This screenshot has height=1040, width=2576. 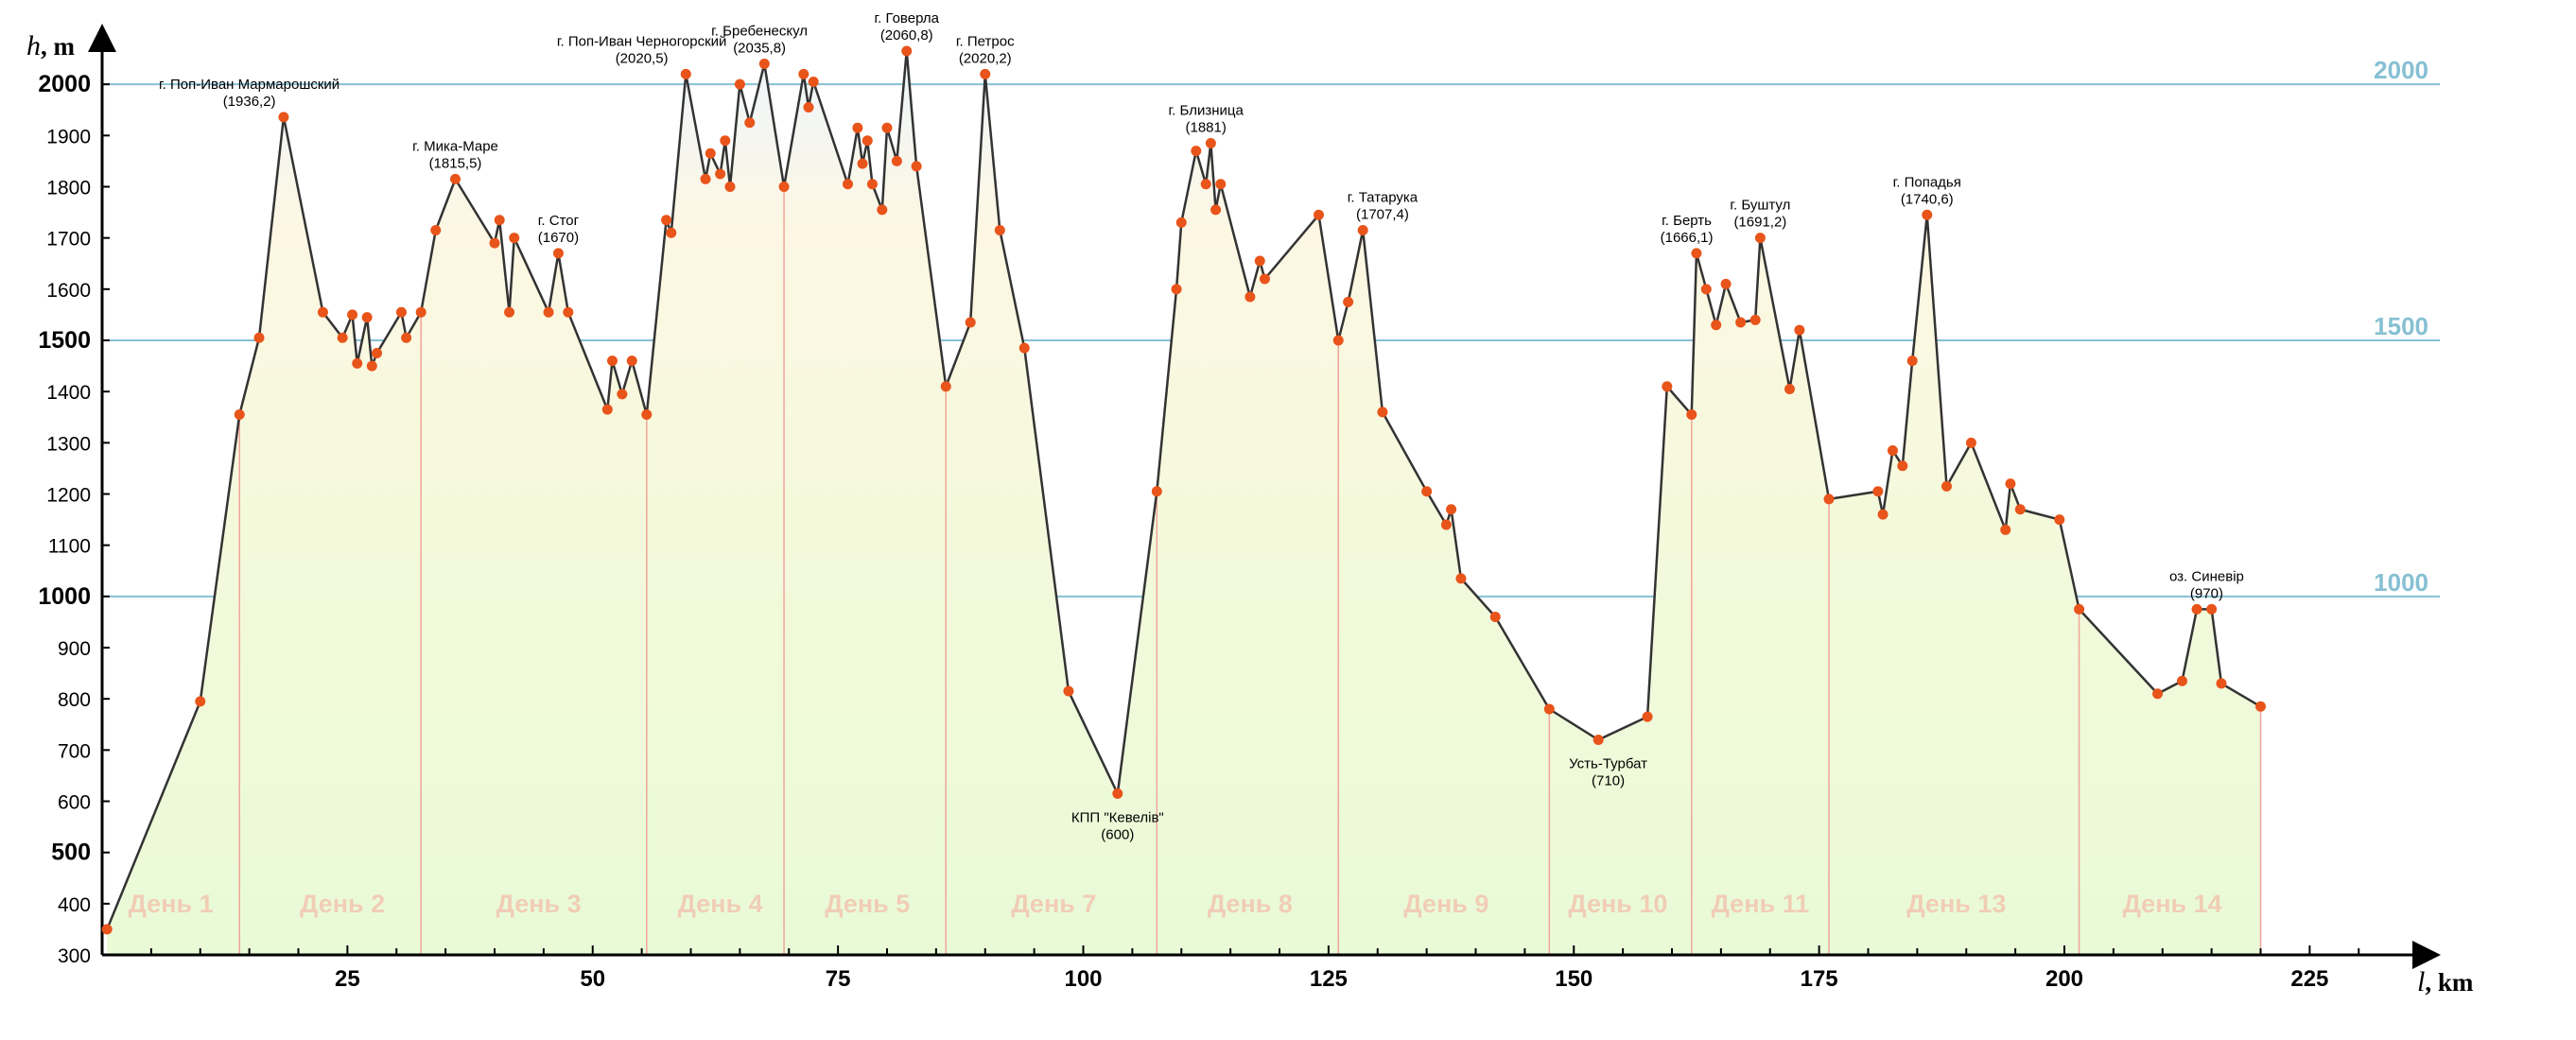 What do you see at coordinates (1759, 223) in the screenshot?
I see `peak-elevation: (1691,2)` at bounding box center [1759, 223].